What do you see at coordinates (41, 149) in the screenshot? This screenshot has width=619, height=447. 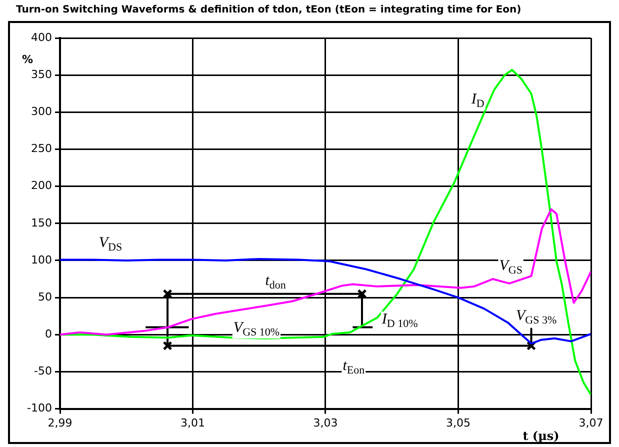 I see `y-tick-label: 250` at bounding box center [41, 149].